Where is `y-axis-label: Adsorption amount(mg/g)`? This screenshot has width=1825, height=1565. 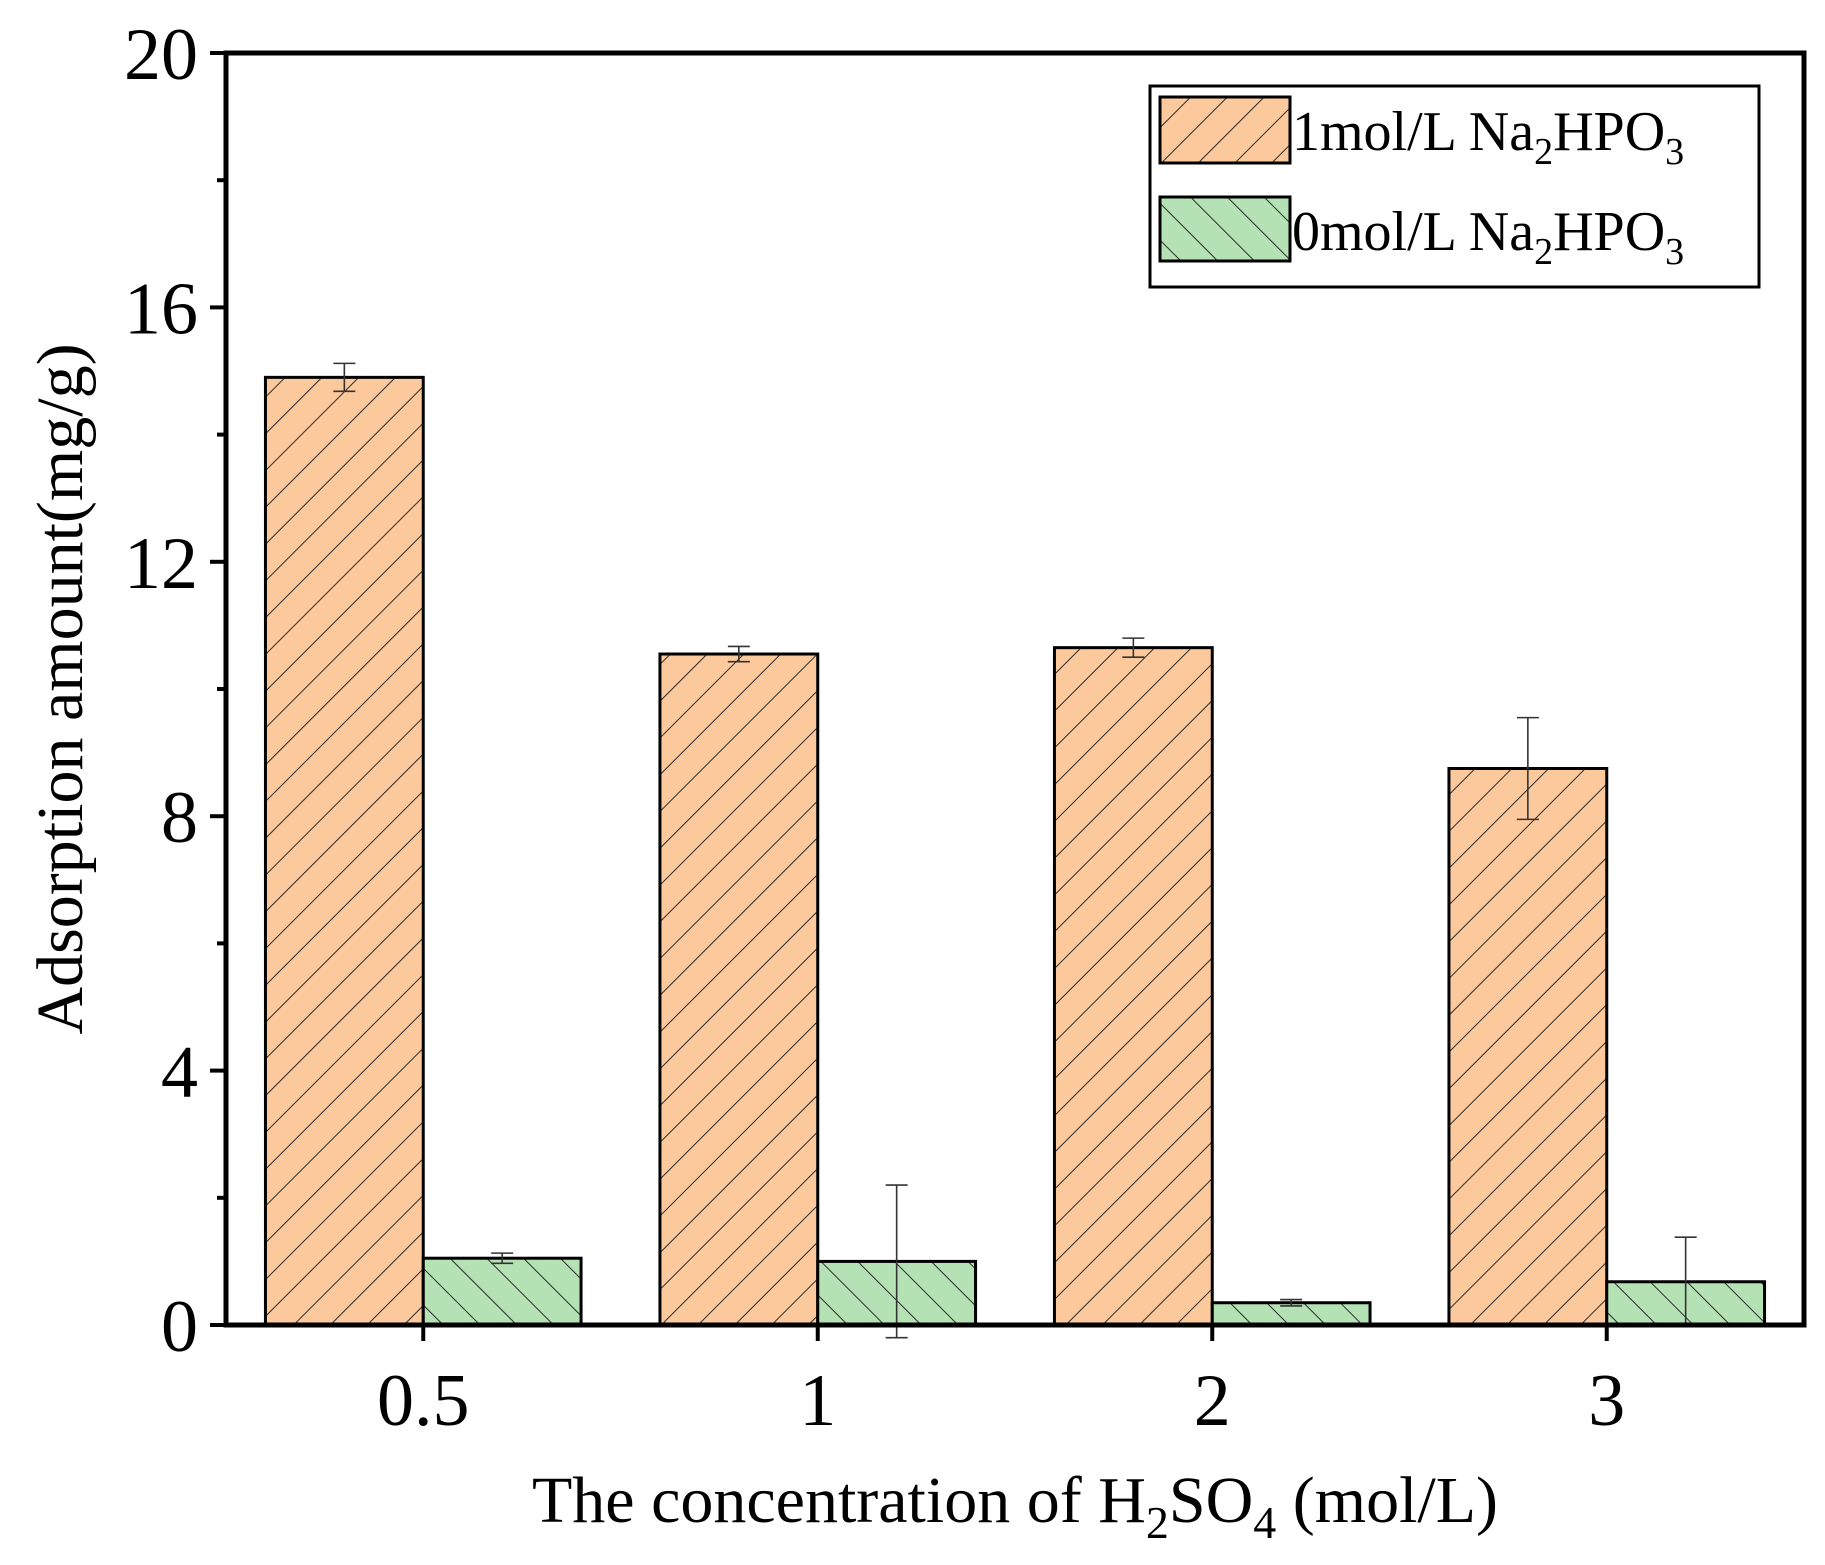
y-axis-label: Adsorption amount(mg/g) is located at coordinates (60, 688).